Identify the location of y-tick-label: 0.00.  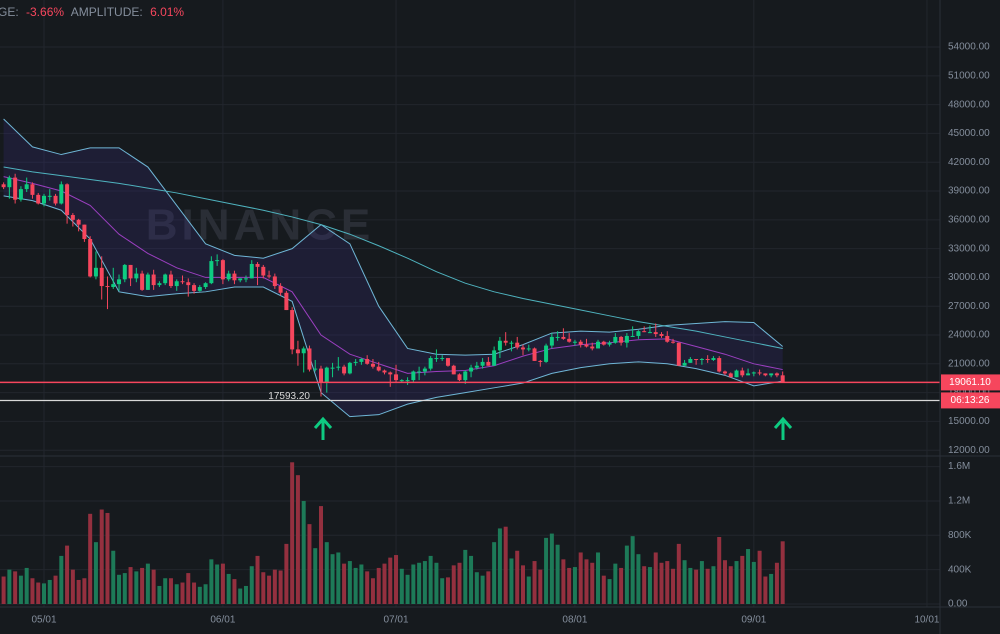
(958, 604).